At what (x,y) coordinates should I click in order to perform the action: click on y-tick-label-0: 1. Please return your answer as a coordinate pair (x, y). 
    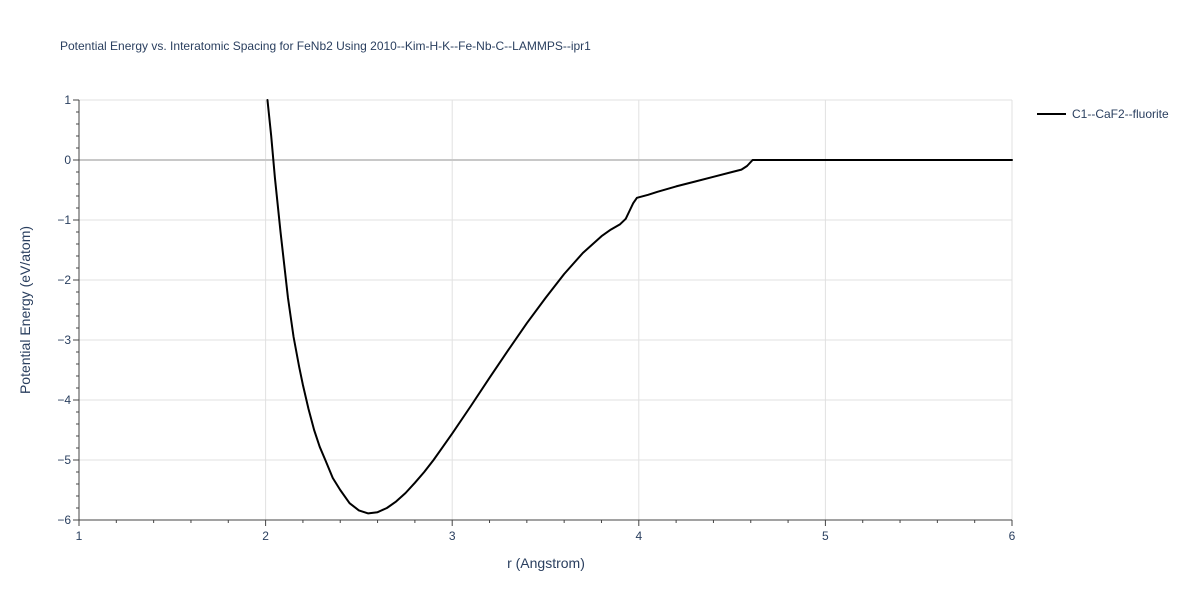
    Looking at the image, I should click on (67, 100).